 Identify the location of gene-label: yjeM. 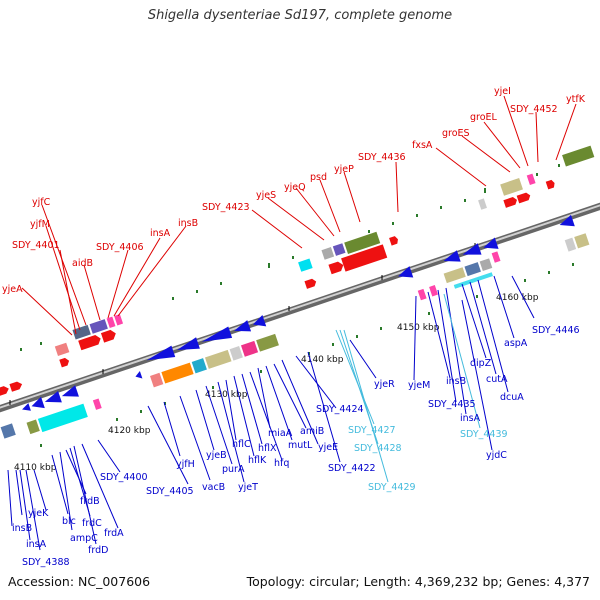
(419, 385).